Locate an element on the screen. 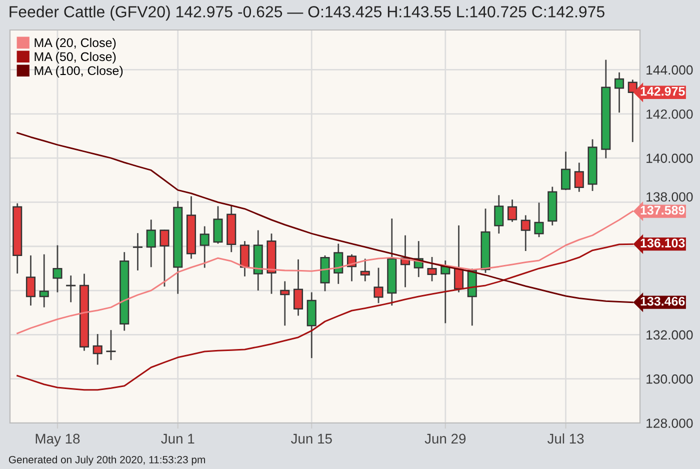 The height and width of the screenshot is (469, 700). y-tick-label: 130.000 is located at coordinates (669, 379).